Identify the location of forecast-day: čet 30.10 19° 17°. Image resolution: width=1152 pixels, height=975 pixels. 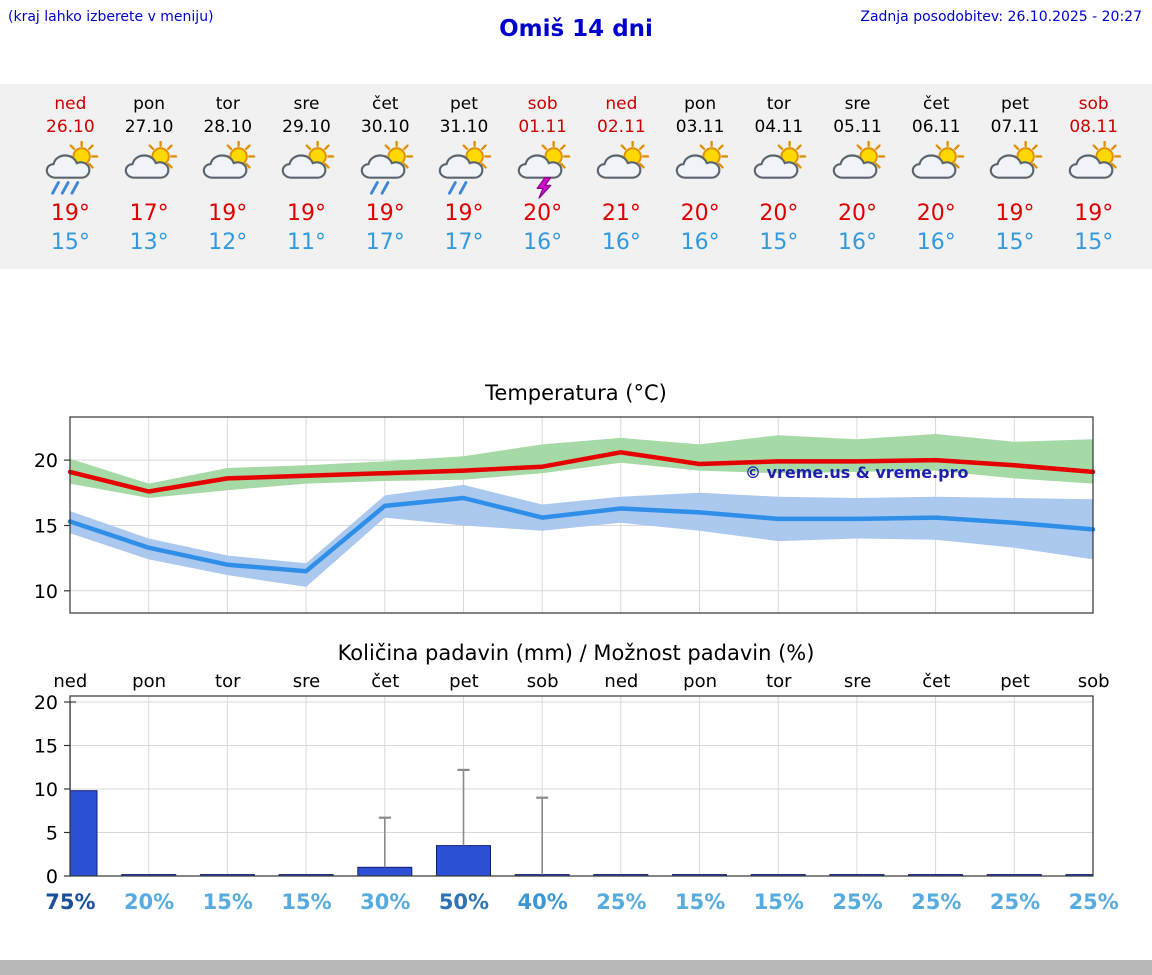
(385, 174).